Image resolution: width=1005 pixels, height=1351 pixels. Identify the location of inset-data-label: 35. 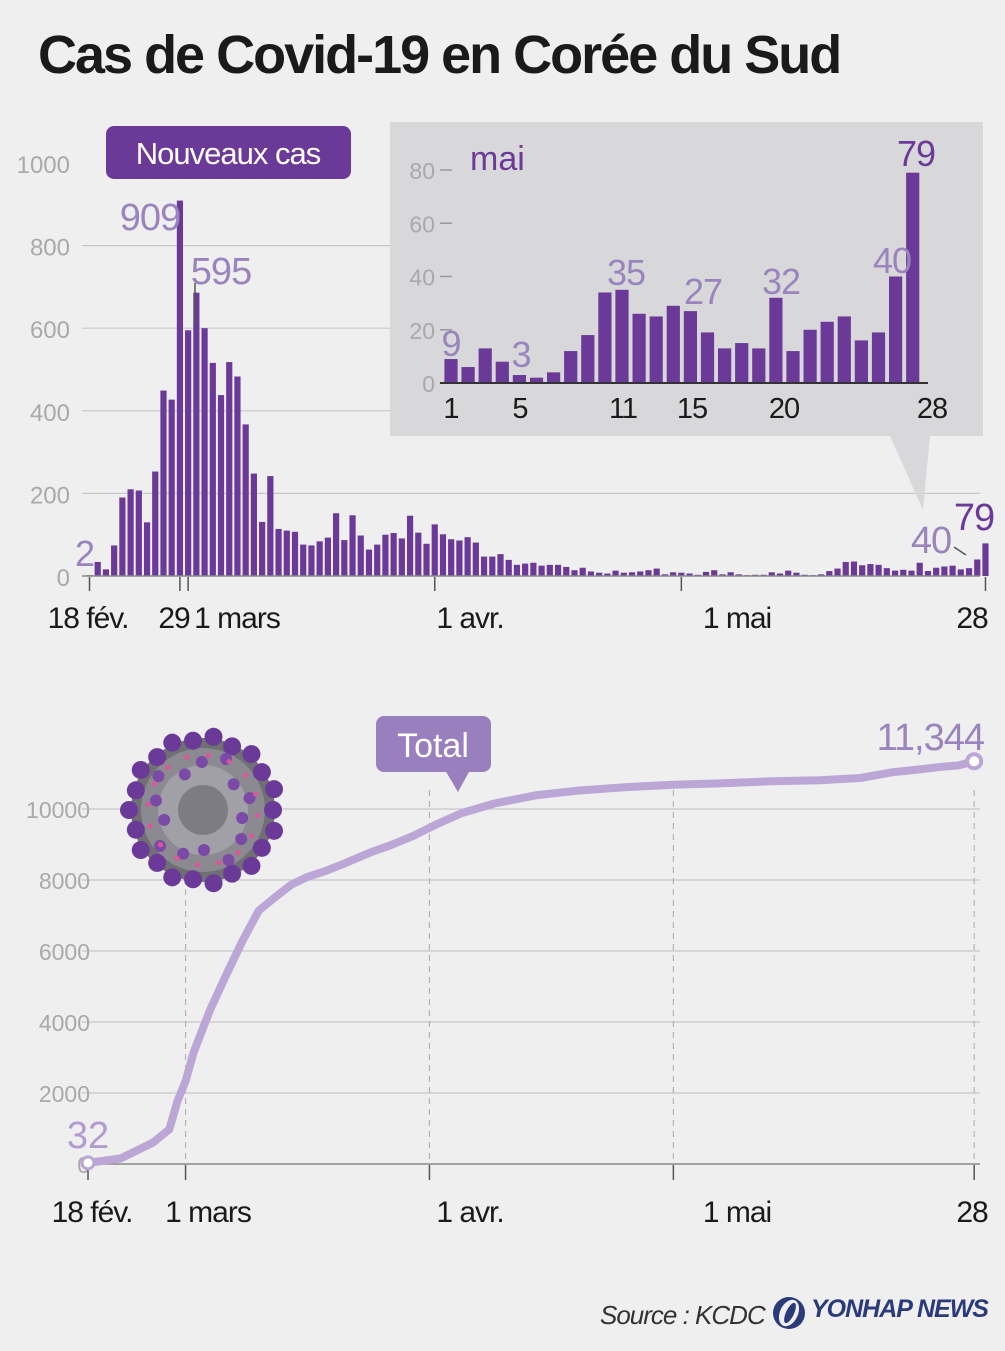
(626, 272).